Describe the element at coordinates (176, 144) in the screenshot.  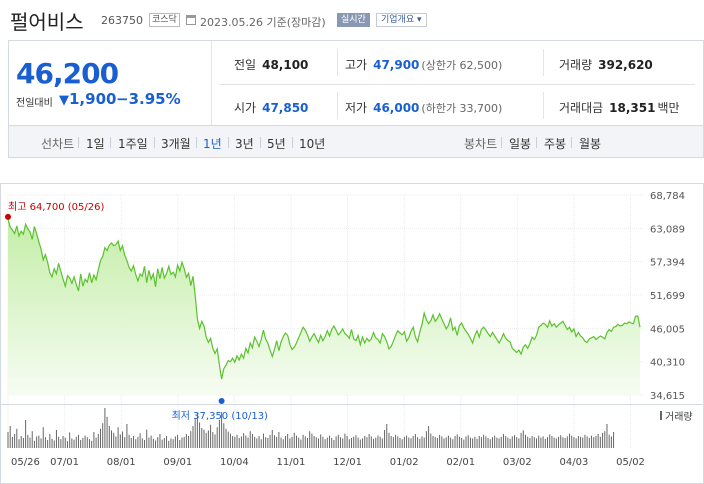
I see `period-3m: 3개월` at that location.